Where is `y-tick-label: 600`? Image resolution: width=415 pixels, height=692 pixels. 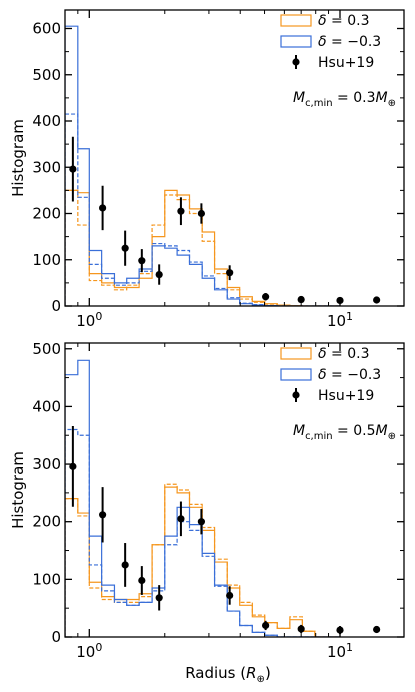 y-tick-label: 600 is located at coordinates (46, 29).